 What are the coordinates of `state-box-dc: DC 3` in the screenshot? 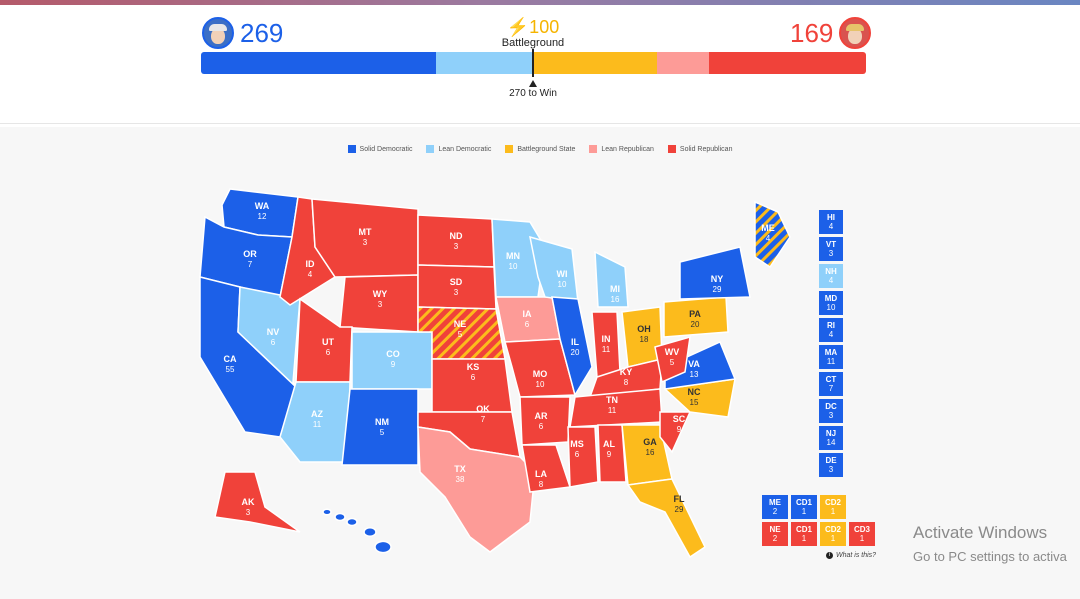 It's located at (831, 411).